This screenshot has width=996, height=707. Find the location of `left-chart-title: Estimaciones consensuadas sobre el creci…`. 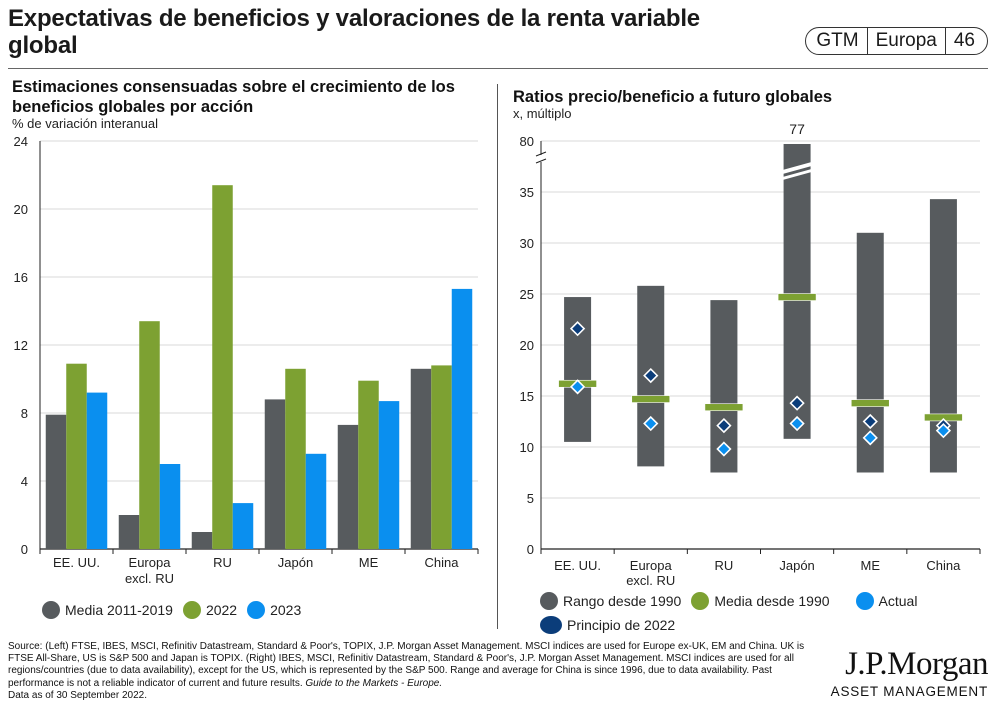

left-chart-title: Estimaciones consensuadas sobre el creci… is located at coordinates (233, 97).